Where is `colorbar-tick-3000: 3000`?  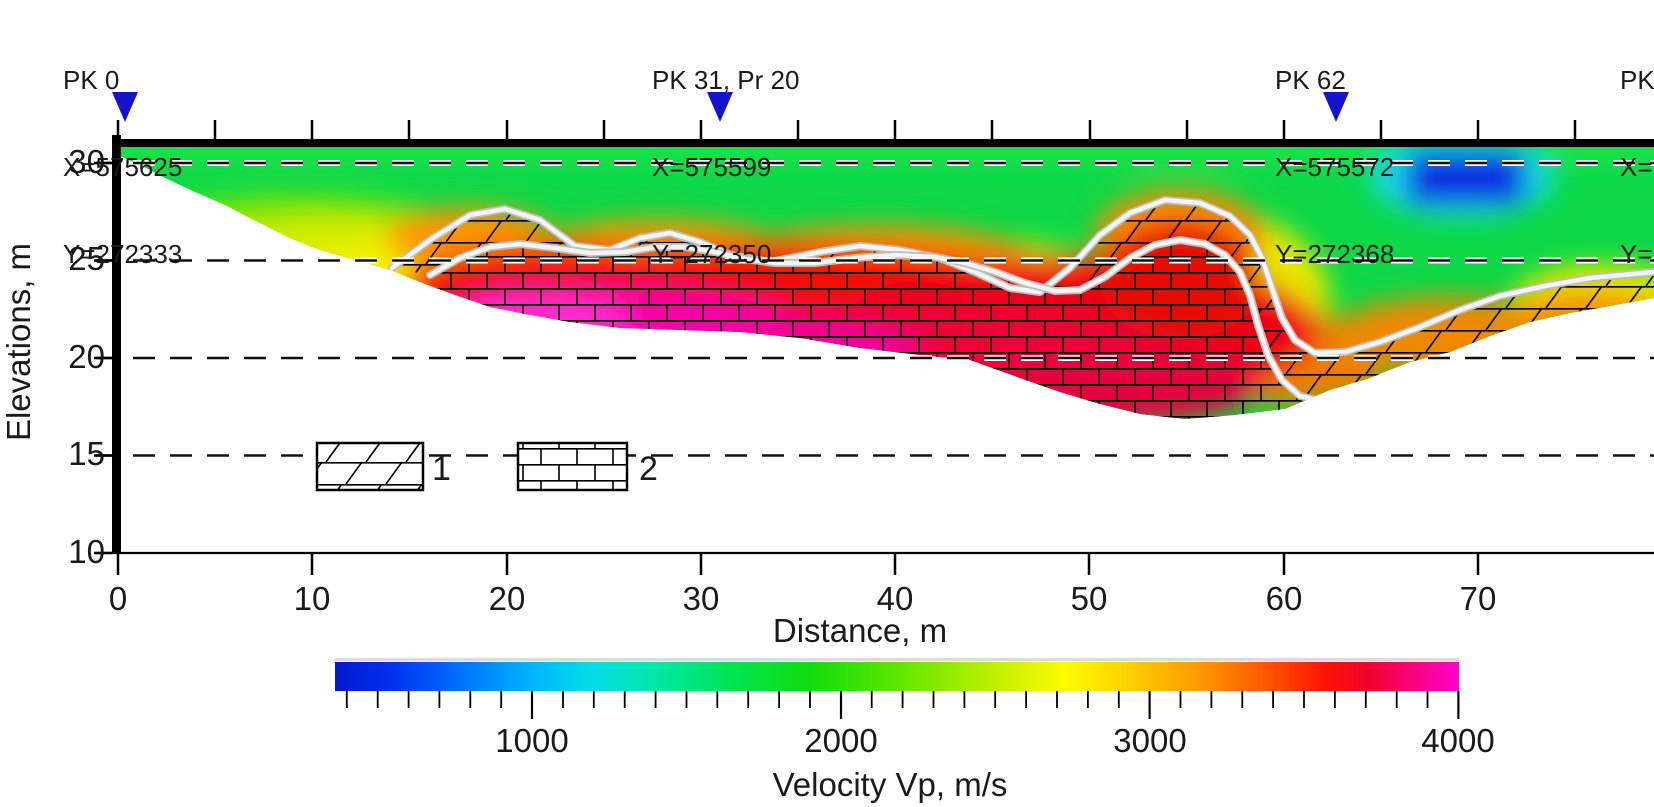
colorbar-tick-3000: 3000 is located at coordinates (1150, 740).